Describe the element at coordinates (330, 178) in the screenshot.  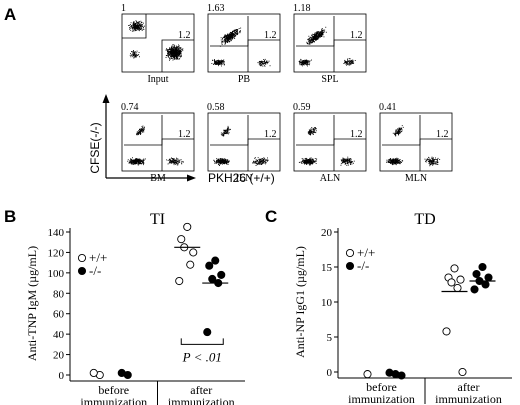
I see `flow-plot-label: ALN` at that location.